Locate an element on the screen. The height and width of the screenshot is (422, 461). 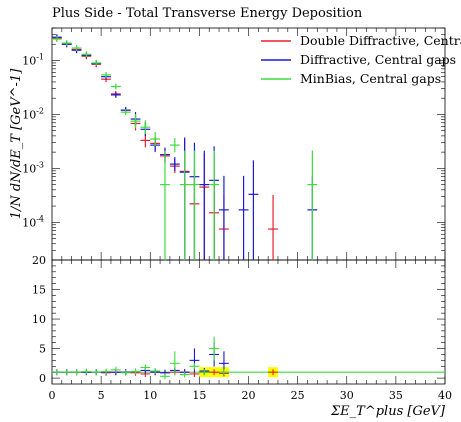
x-tick-label: 15 is located at coordinates (199, 395).